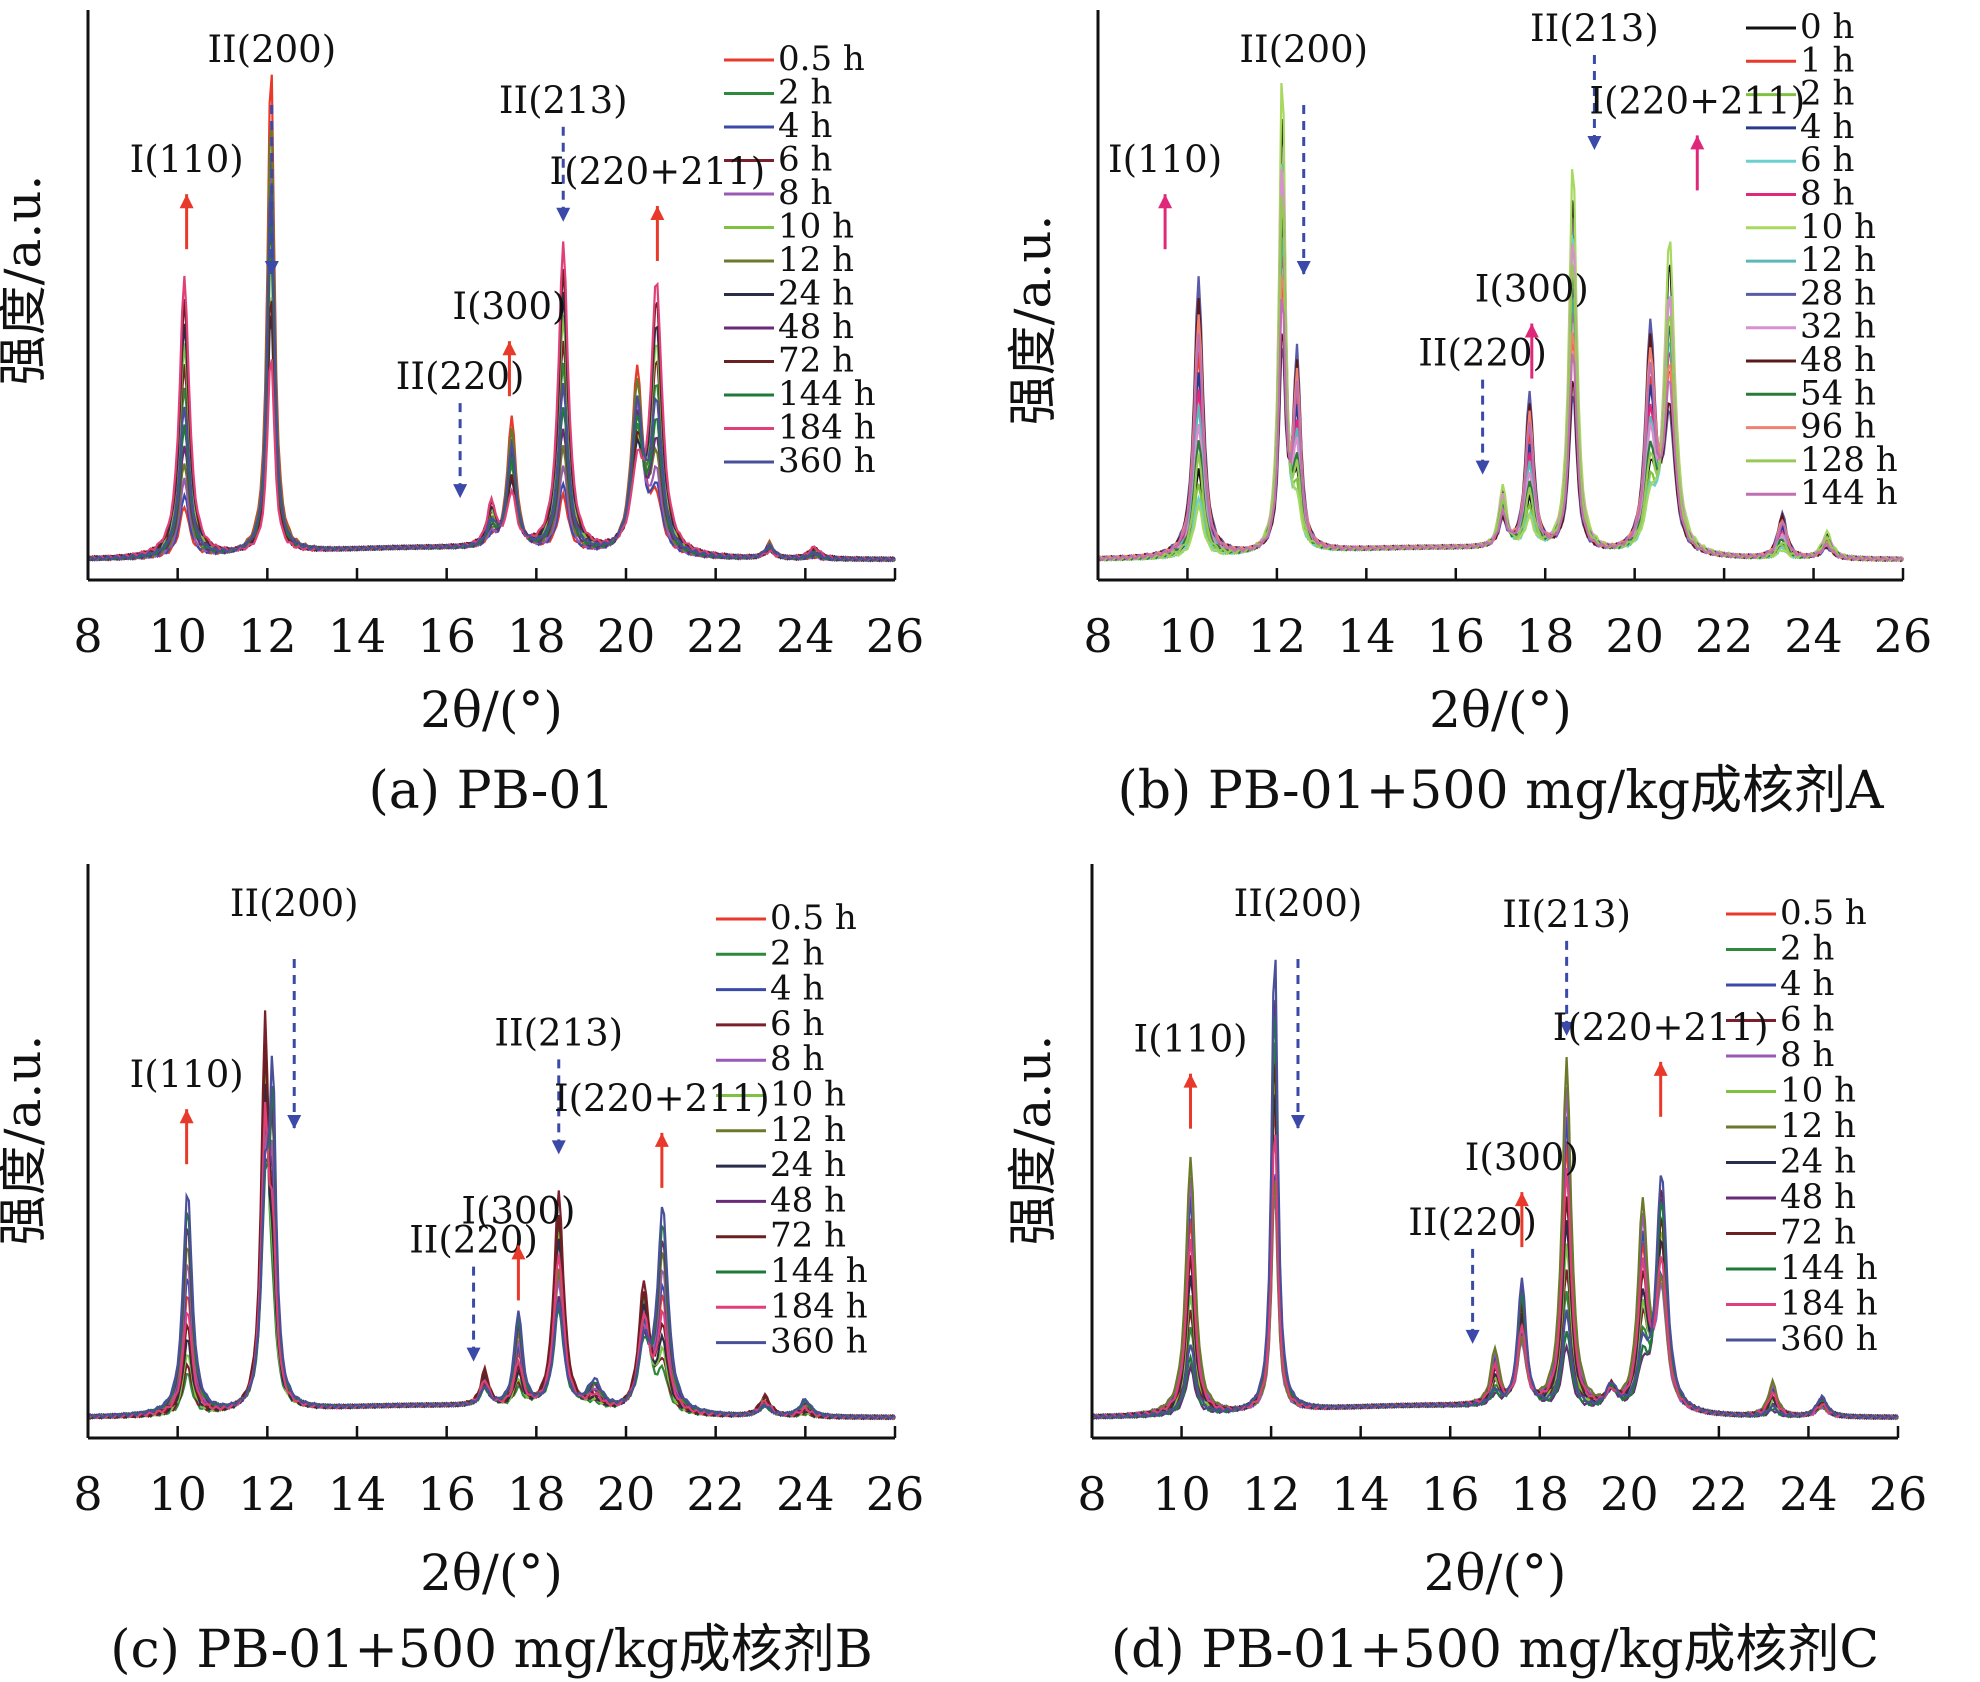 The image size is (1980, 1682). I want to click on panel-caption: (c) PB-01+500 mg/kg成核剂B, so click(491, 1650).